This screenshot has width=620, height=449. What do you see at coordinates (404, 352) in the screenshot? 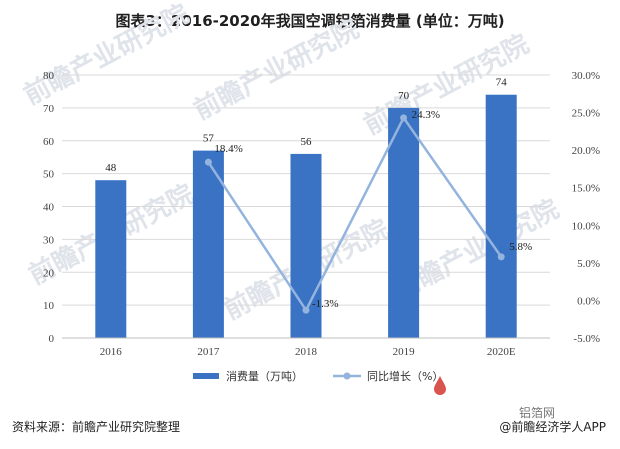
I see `x-tick-label: 2019` at bounding box center [404, 352].